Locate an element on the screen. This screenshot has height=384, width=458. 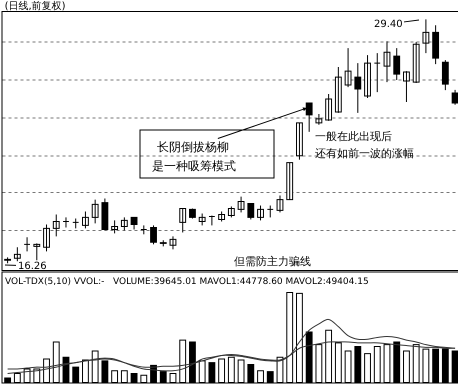
annotation: 还有如前一波的涨幅 is located at coordinates (364, 153).